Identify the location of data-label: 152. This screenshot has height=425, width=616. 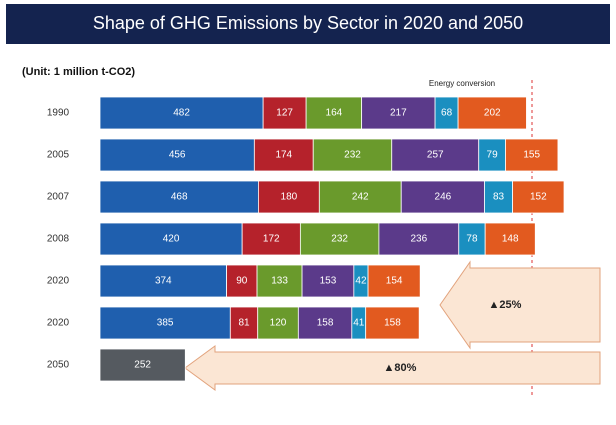
(538, 197).